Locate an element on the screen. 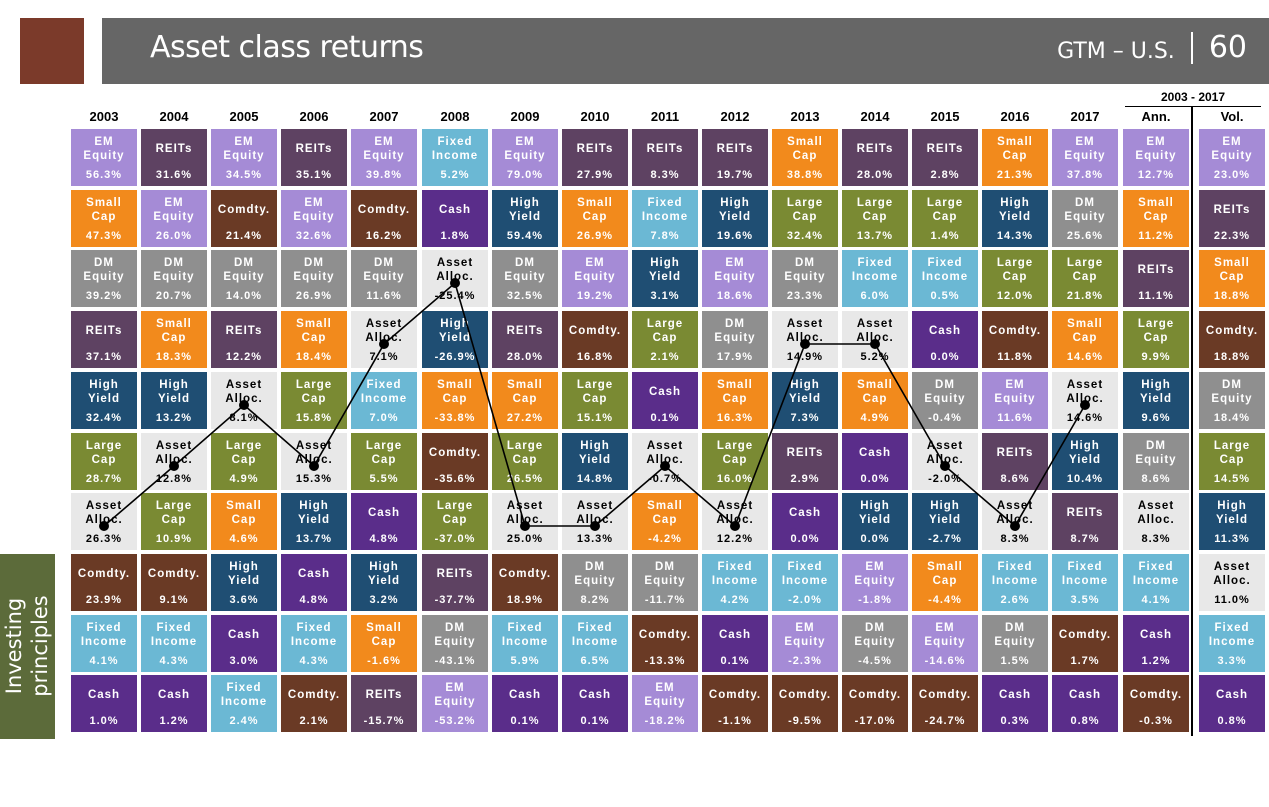 The image size is (1269, 807). column-header-ann: Ann. is located at coordinates (1156, 116).